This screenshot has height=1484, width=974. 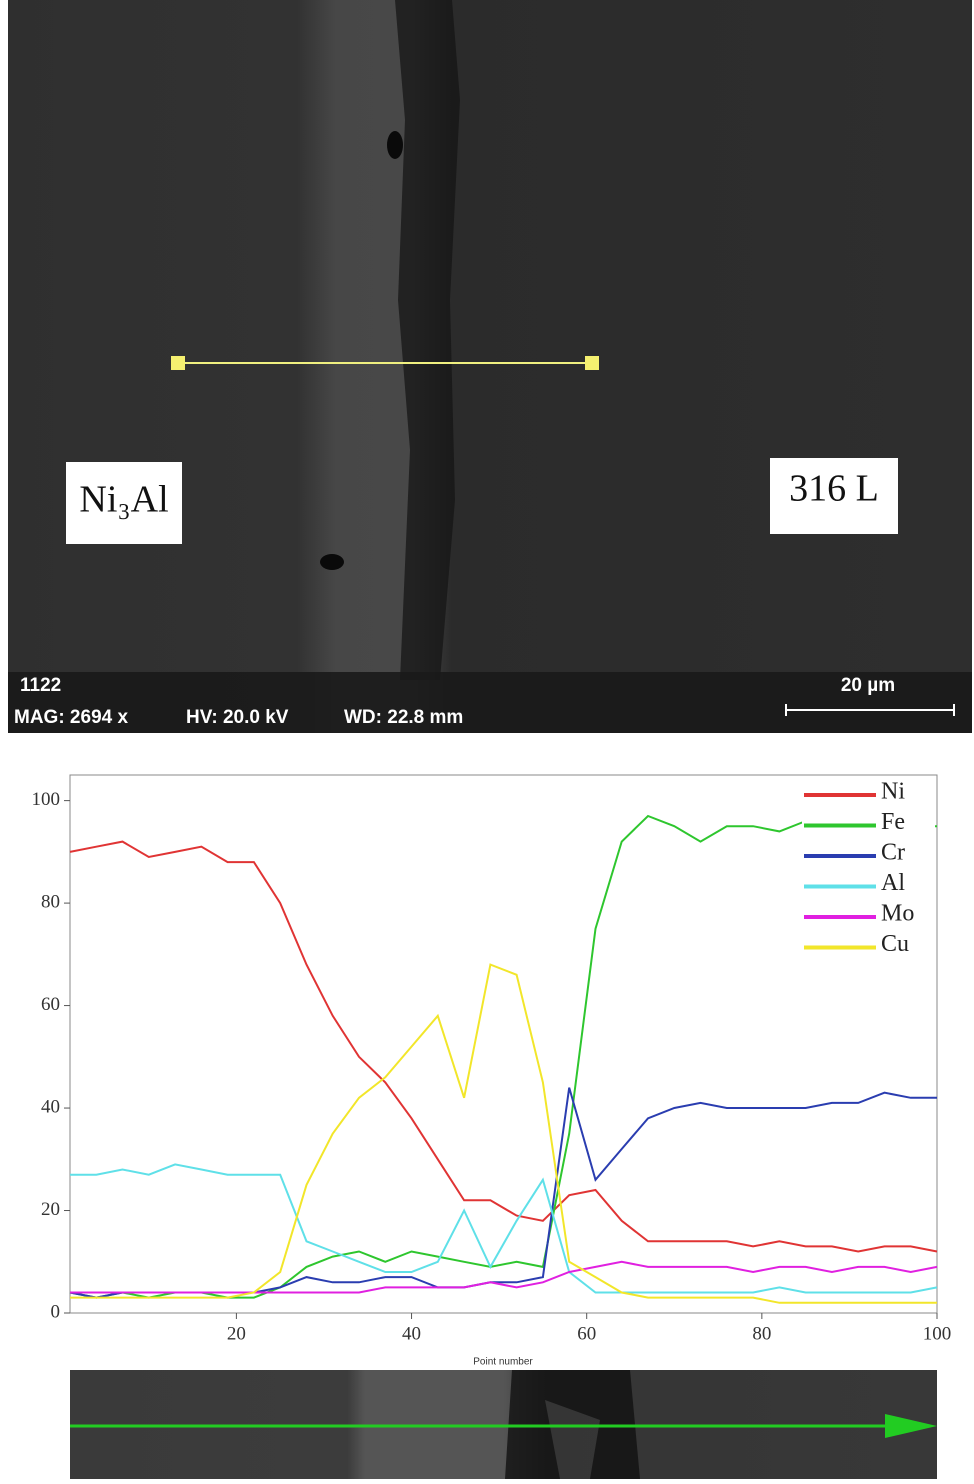 I want to click on x-tick-label: 20, so click(x=236, y=1333).